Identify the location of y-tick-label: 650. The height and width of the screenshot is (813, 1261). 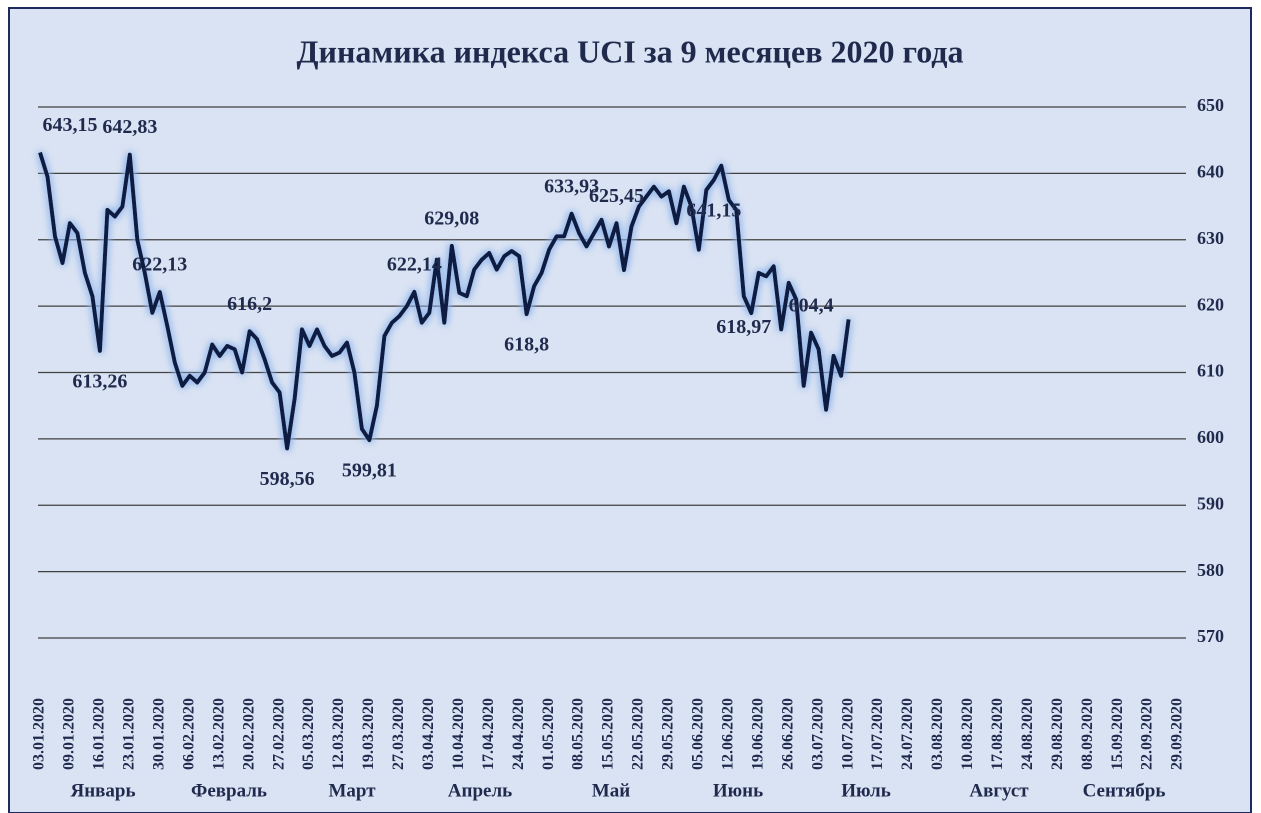
(1210, 105).